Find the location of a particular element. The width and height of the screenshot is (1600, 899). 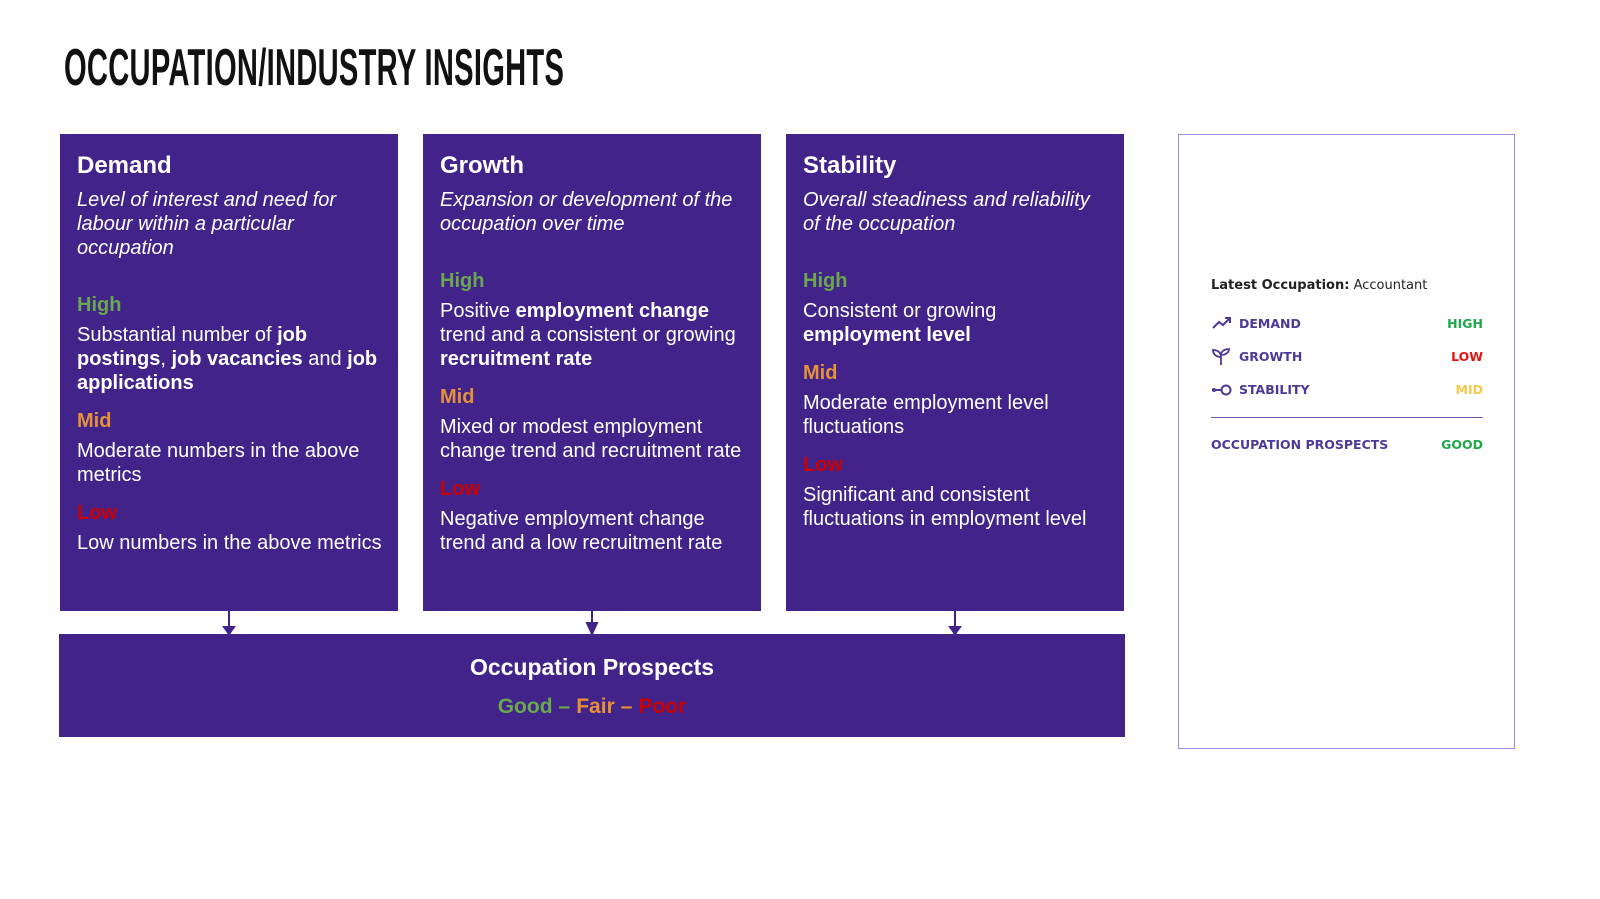

level-text: Low numbers in the above metrics is located at coordinates (230, 543).